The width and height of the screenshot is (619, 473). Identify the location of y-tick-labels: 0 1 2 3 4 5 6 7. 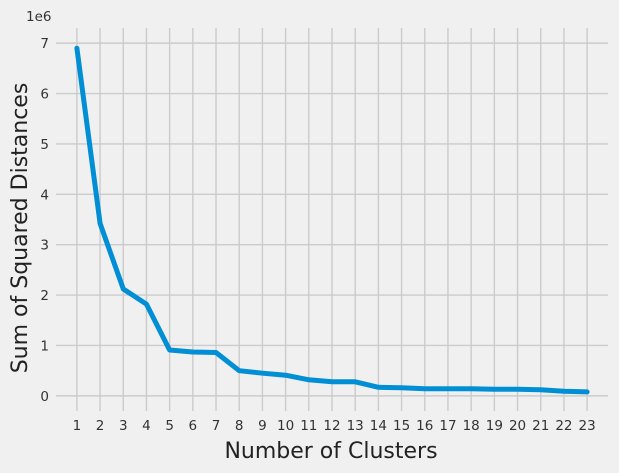
(44, 220).